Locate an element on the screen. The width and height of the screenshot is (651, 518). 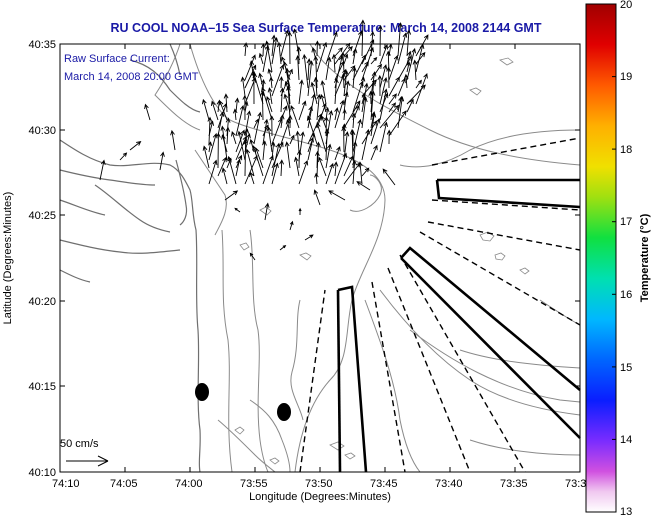
colorbar-tick-label: 19 is located at coordinates (626, 77).